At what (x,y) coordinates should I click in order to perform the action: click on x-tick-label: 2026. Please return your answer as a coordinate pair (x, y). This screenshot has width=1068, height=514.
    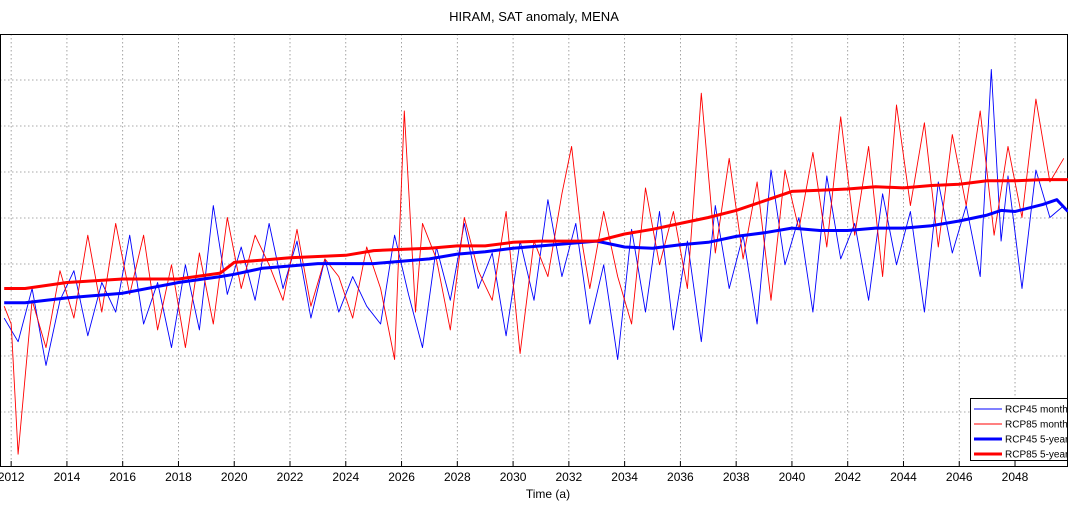
    Looking at the image, I should click on (401, 477).